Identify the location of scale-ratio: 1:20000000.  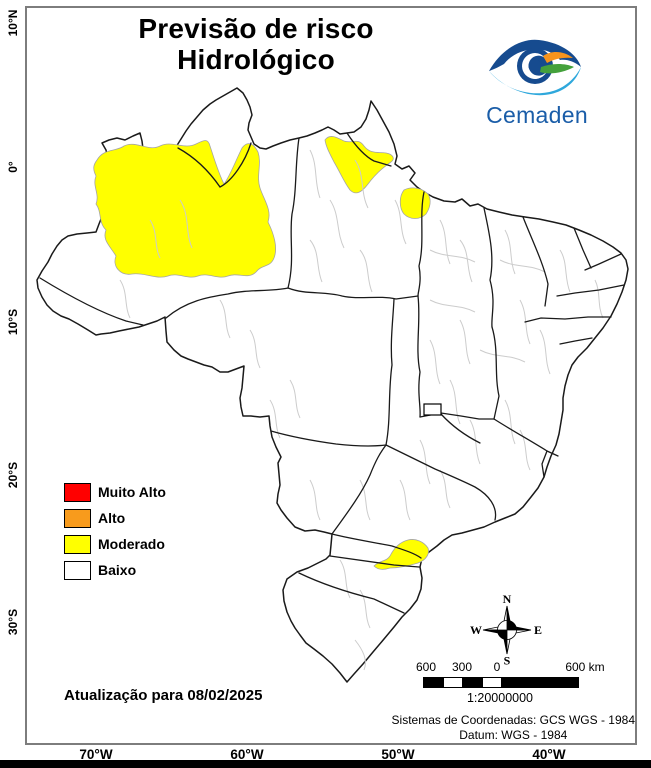
(500, 698).